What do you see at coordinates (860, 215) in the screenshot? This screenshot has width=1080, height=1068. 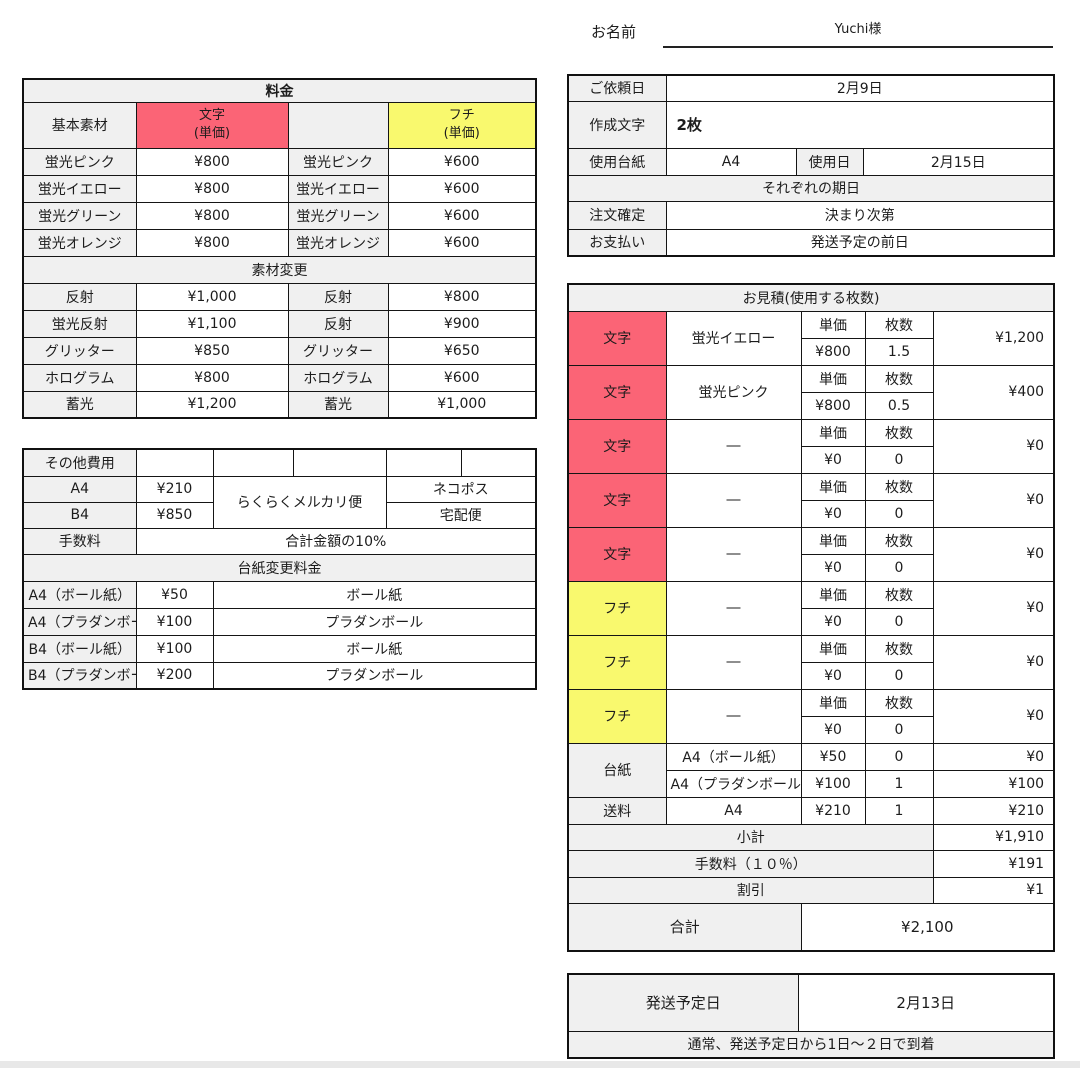 I see `order-confirm-value: 決まり次第` at bounding box center [860, 215].